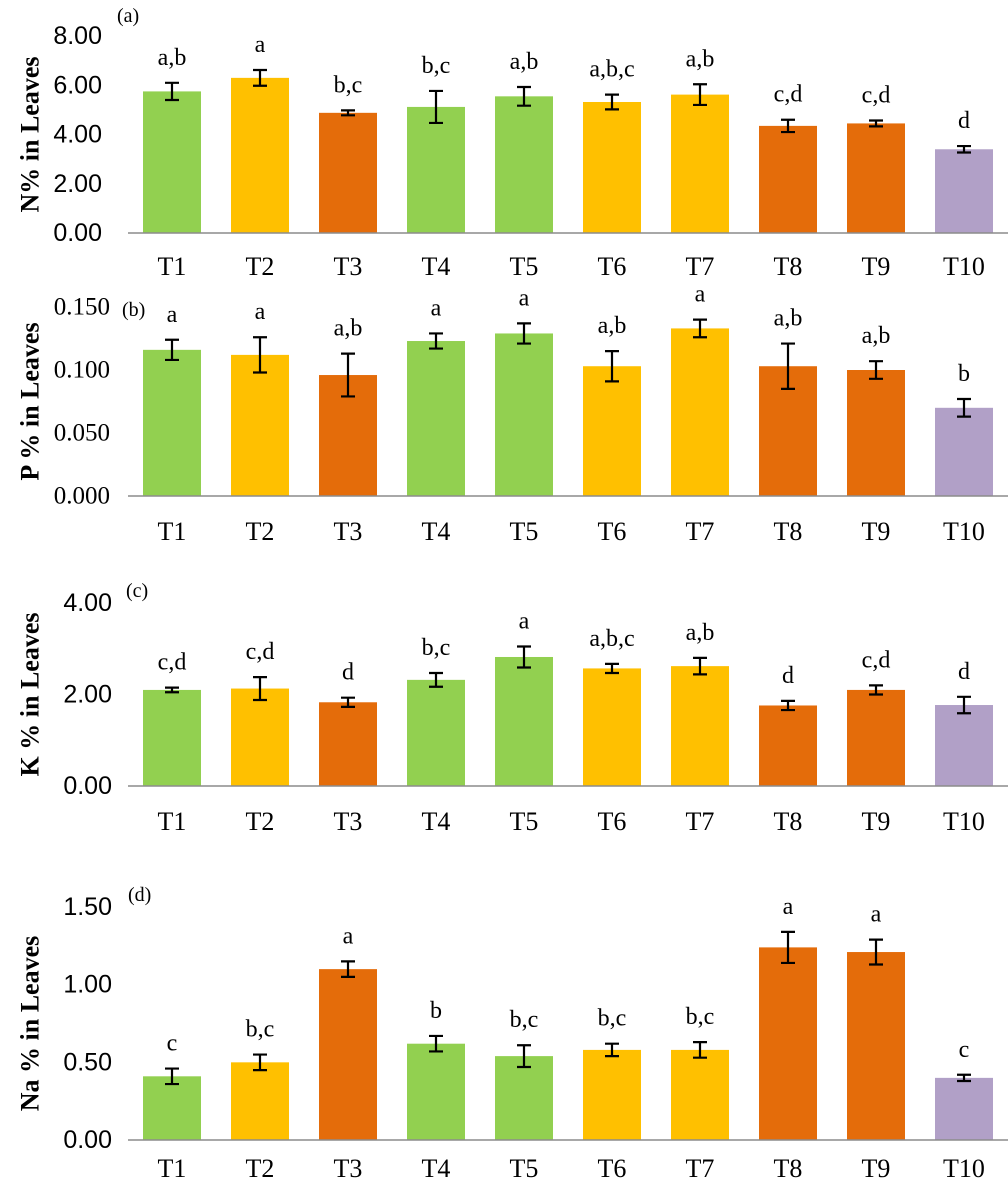 This screenshot has height=1185, width=1008. What do you see at coordinates (87, 1062) in the screenshot?
I see `y-tick-label: 0.50` at bounding box center [87, 1062].